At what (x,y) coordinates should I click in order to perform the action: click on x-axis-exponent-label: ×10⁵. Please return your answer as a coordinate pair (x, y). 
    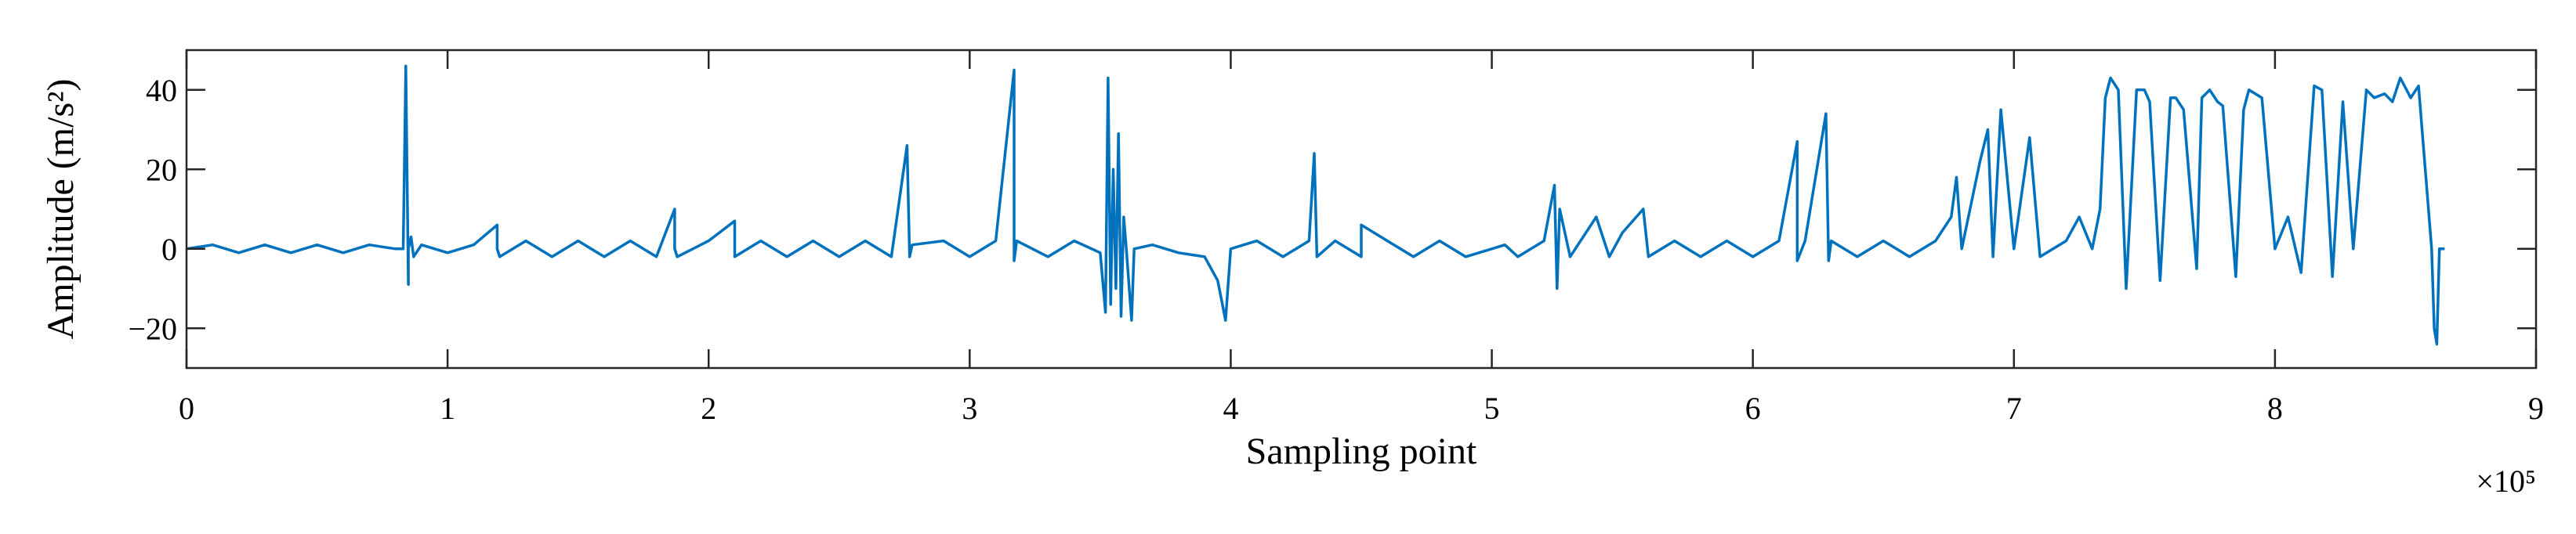
    Looking at the image, I should click on (2506, 481).